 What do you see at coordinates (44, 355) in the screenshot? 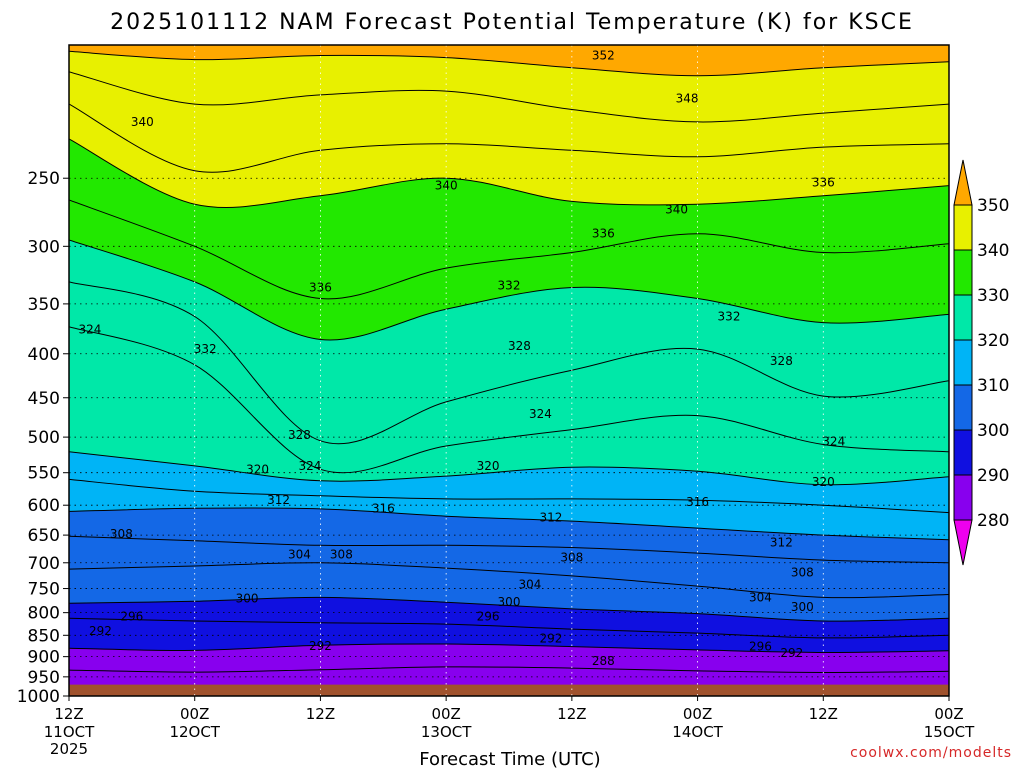
I see `y-tick-label: 400` at bounding box center [44, 355].